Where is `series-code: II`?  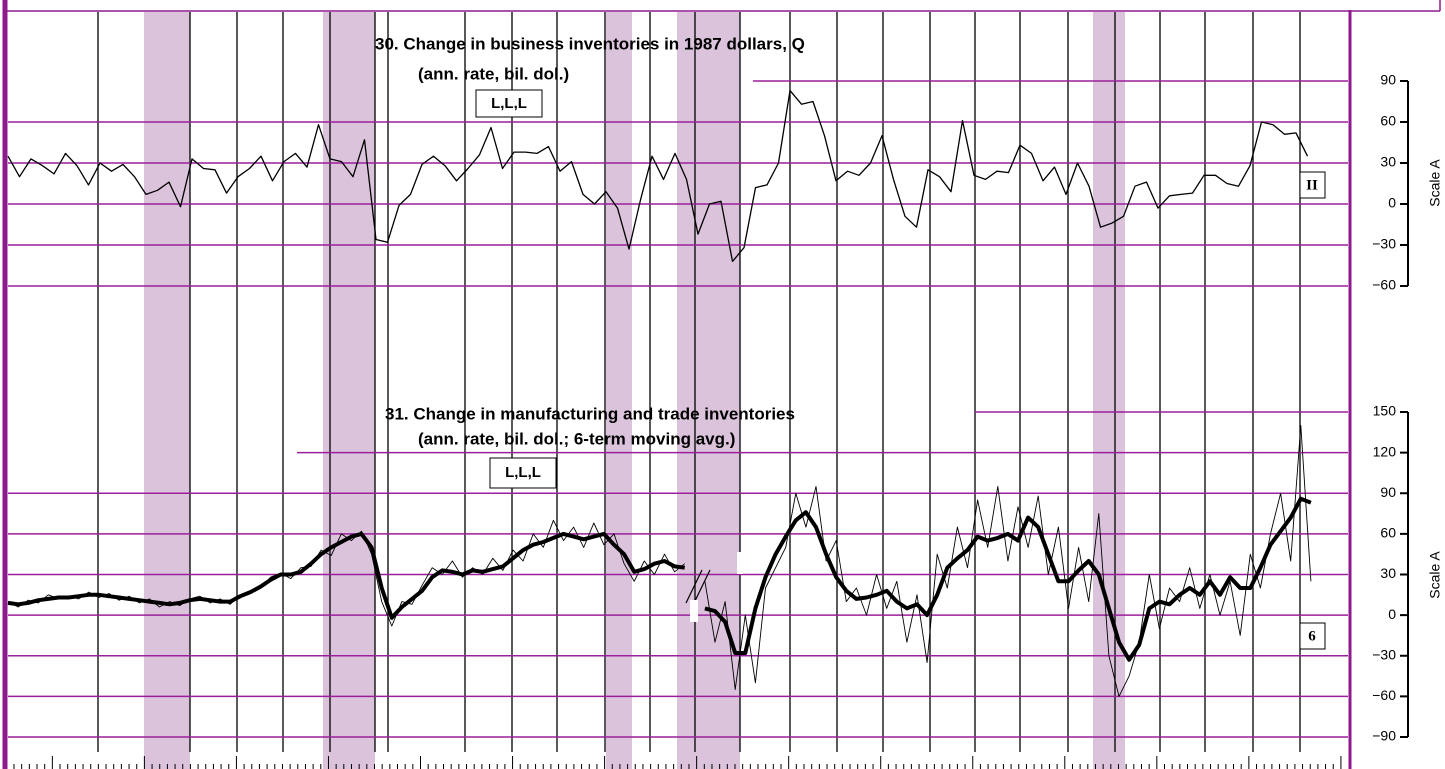 series-code: II is located at coordinates (1312, 185).